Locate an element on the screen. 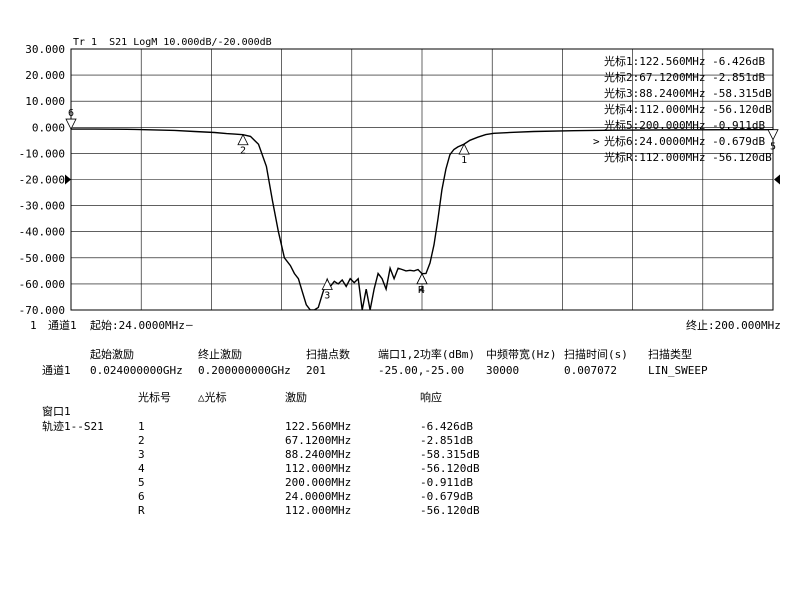 The height and width of the screenshot is (600, 800). y-tick-label: -40.000 is located at coordinates (42, 232).